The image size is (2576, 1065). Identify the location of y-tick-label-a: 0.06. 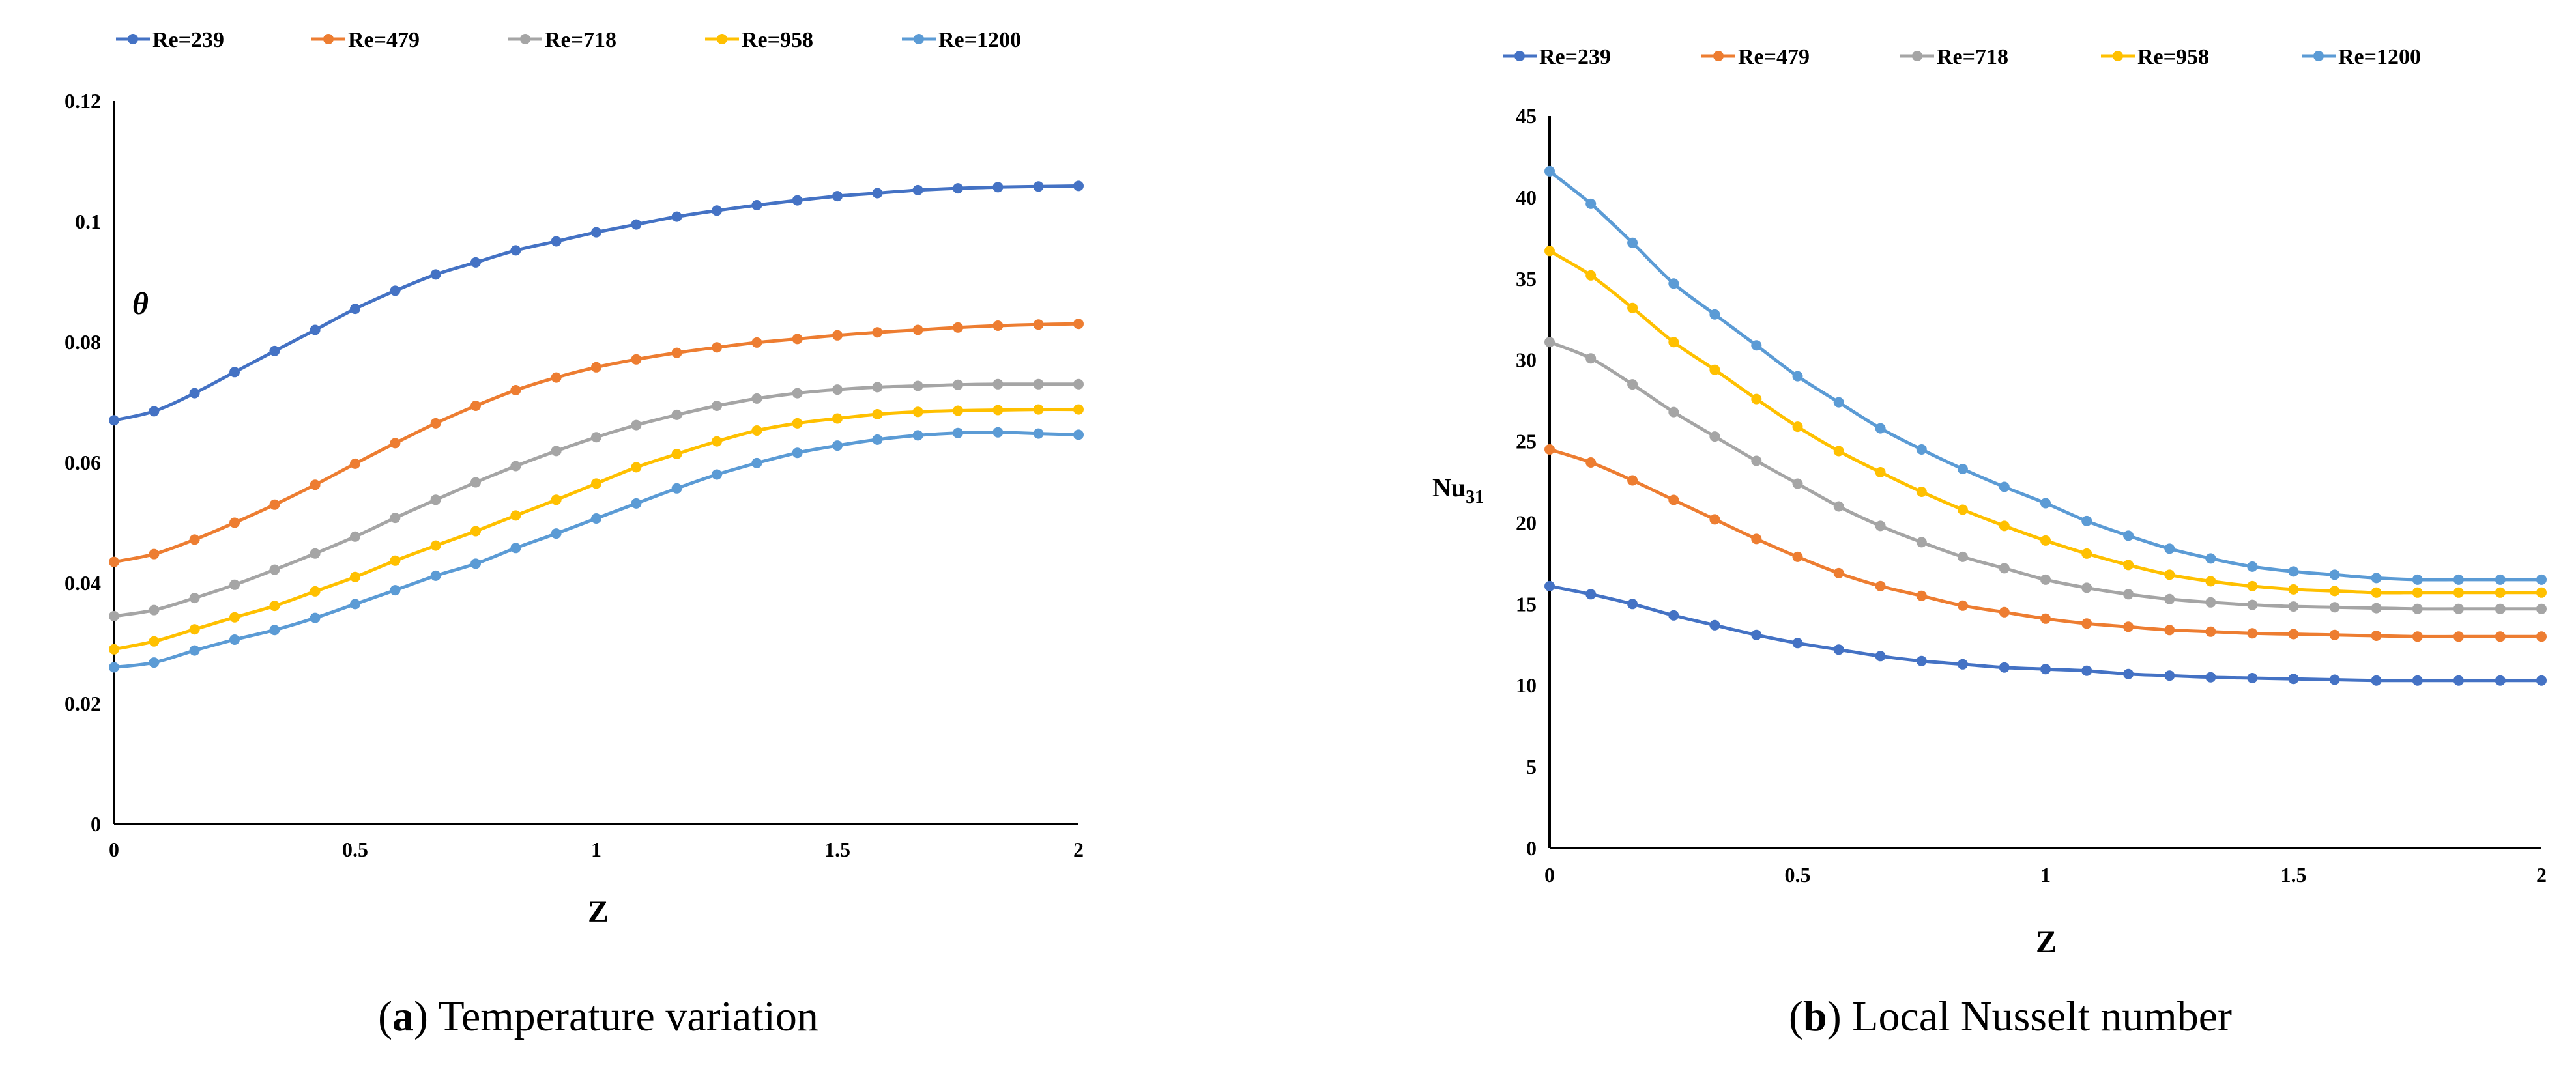
(83, 462).